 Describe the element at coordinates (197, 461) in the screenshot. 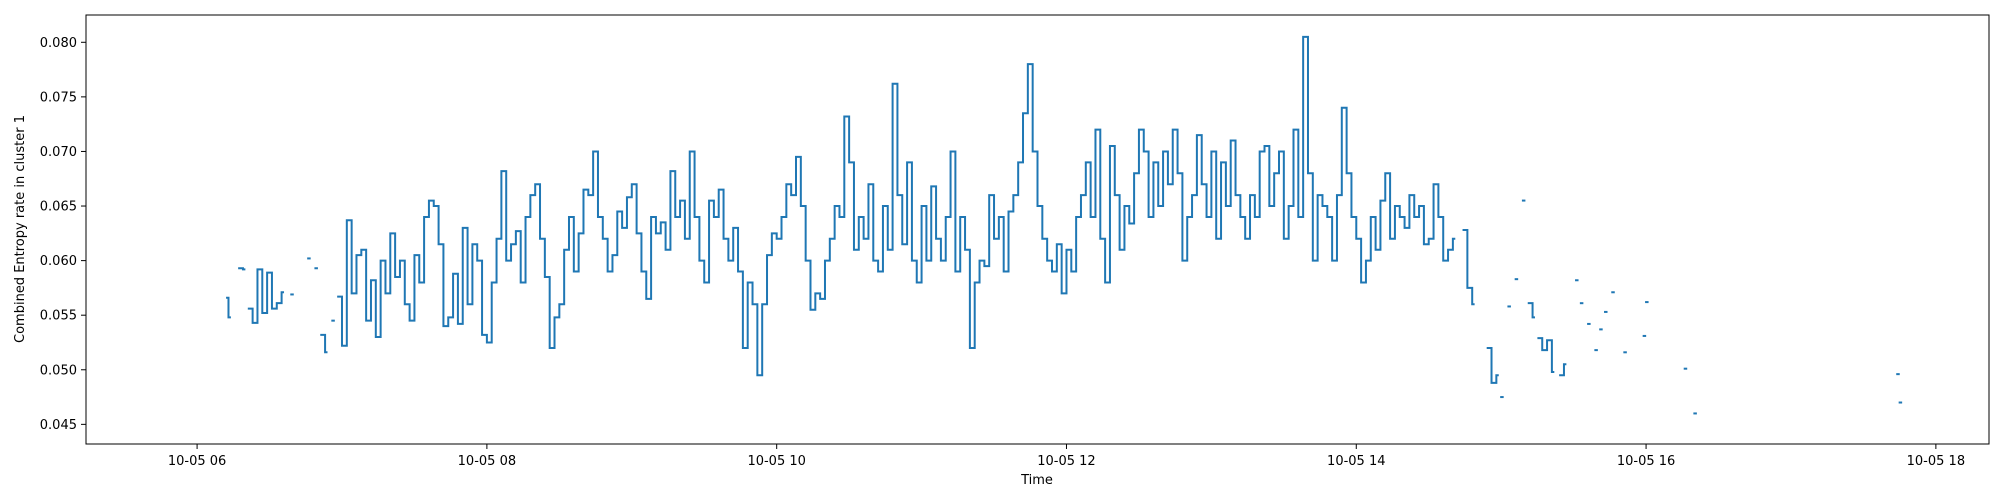

I see `x-tick-label: 10-05 06` at that location.